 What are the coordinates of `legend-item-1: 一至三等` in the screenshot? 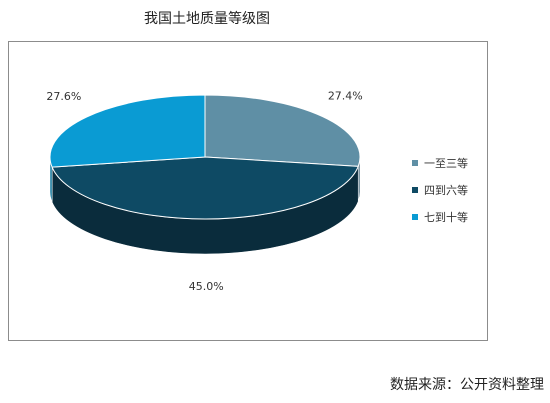 It's located at (440, 163).